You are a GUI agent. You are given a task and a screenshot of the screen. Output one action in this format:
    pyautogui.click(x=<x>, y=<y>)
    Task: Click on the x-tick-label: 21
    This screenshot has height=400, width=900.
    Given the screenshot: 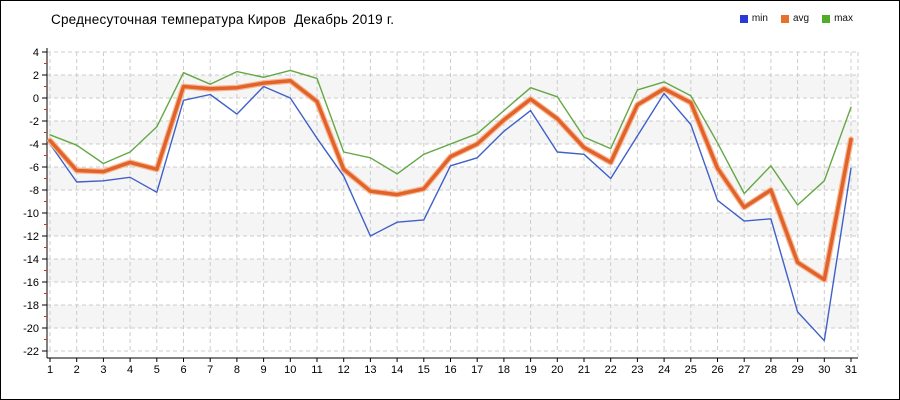 What is the action you would take?
    pyautogui.click(x=584, y=370)
    